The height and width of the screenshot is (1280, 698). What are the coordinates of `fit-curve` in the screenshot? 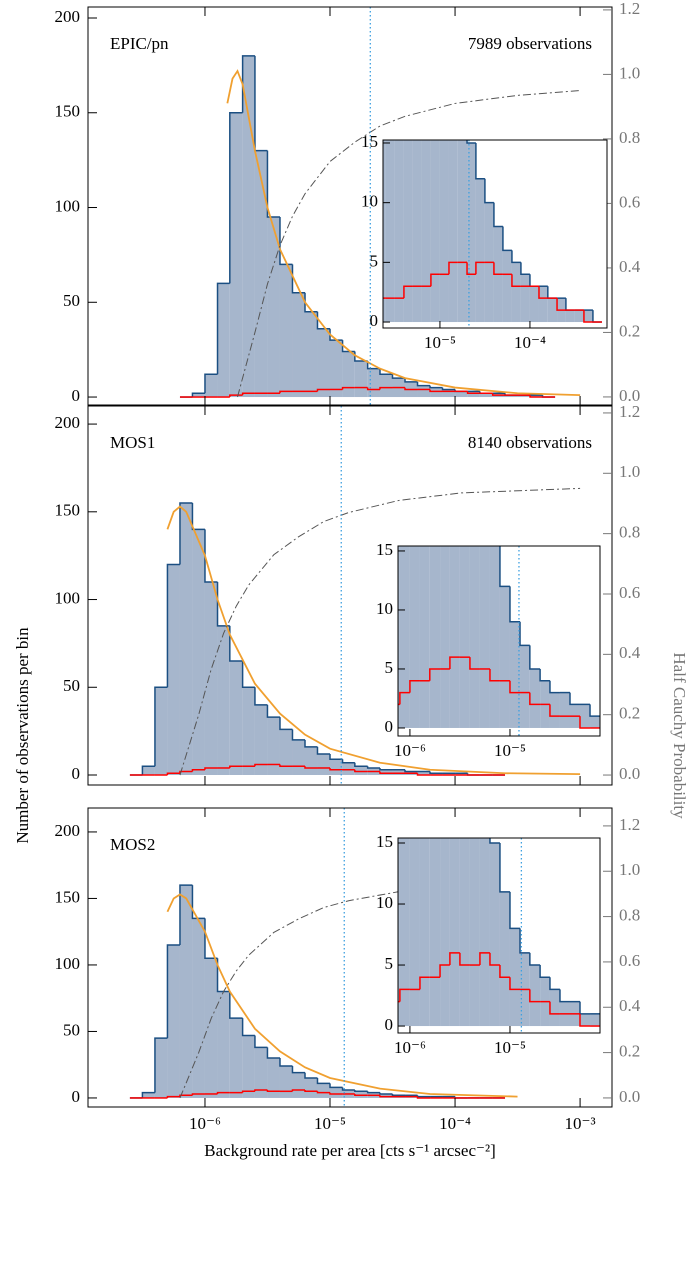 It's located at (403, 233).